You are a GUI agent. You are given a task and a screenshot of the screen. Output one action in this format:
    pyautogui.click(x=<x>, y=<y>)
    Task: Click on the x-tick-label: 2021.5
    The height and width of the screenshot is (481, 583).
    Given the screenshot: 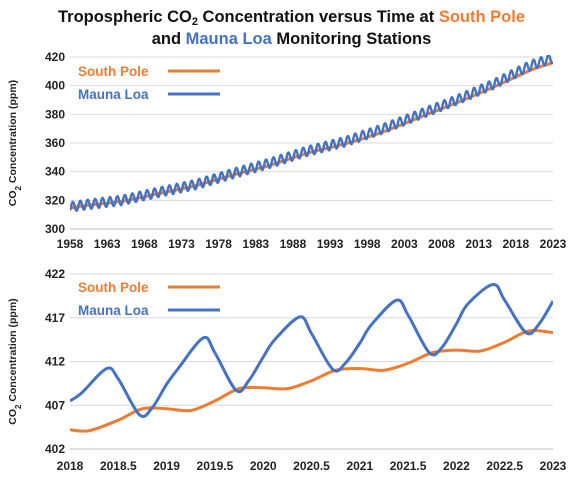 What is the action you would take?
    pyautogui.click(x=408, y=466)
    